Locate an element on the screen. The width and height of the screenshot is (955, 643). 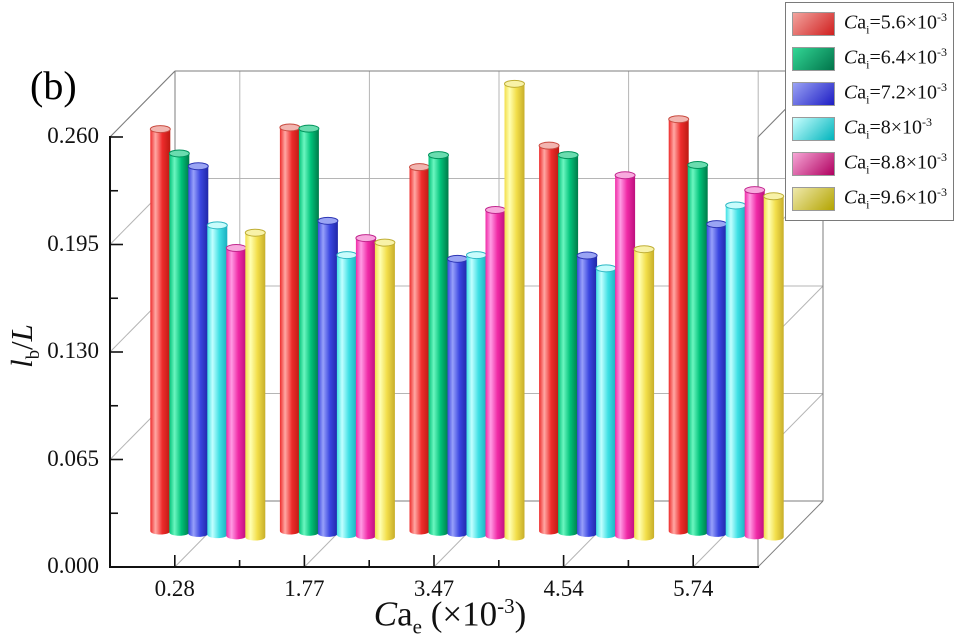
rich-text-segment: ) is located at coordinates (520, 614).